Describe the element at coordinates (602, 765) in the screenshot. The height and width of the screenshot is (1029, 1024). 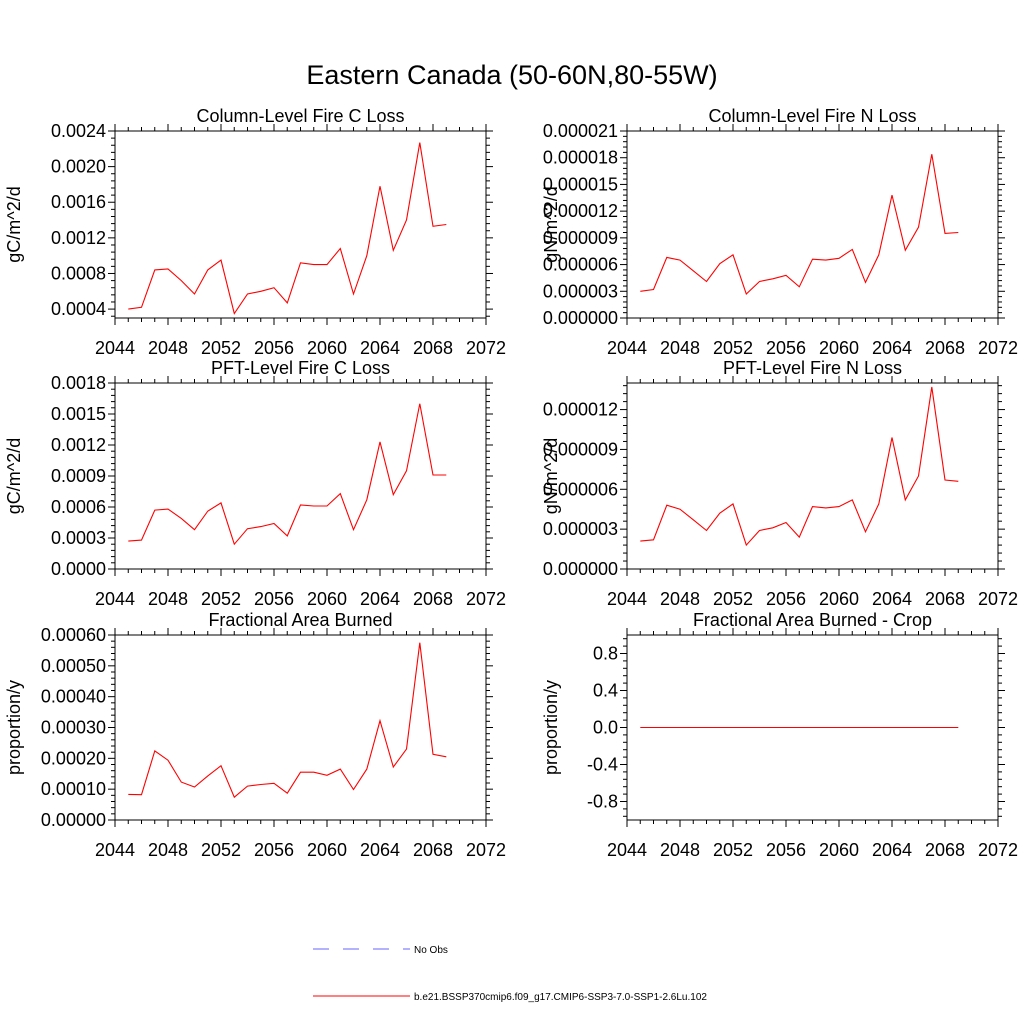
I see `y-tick-label: -0.4` at that location.